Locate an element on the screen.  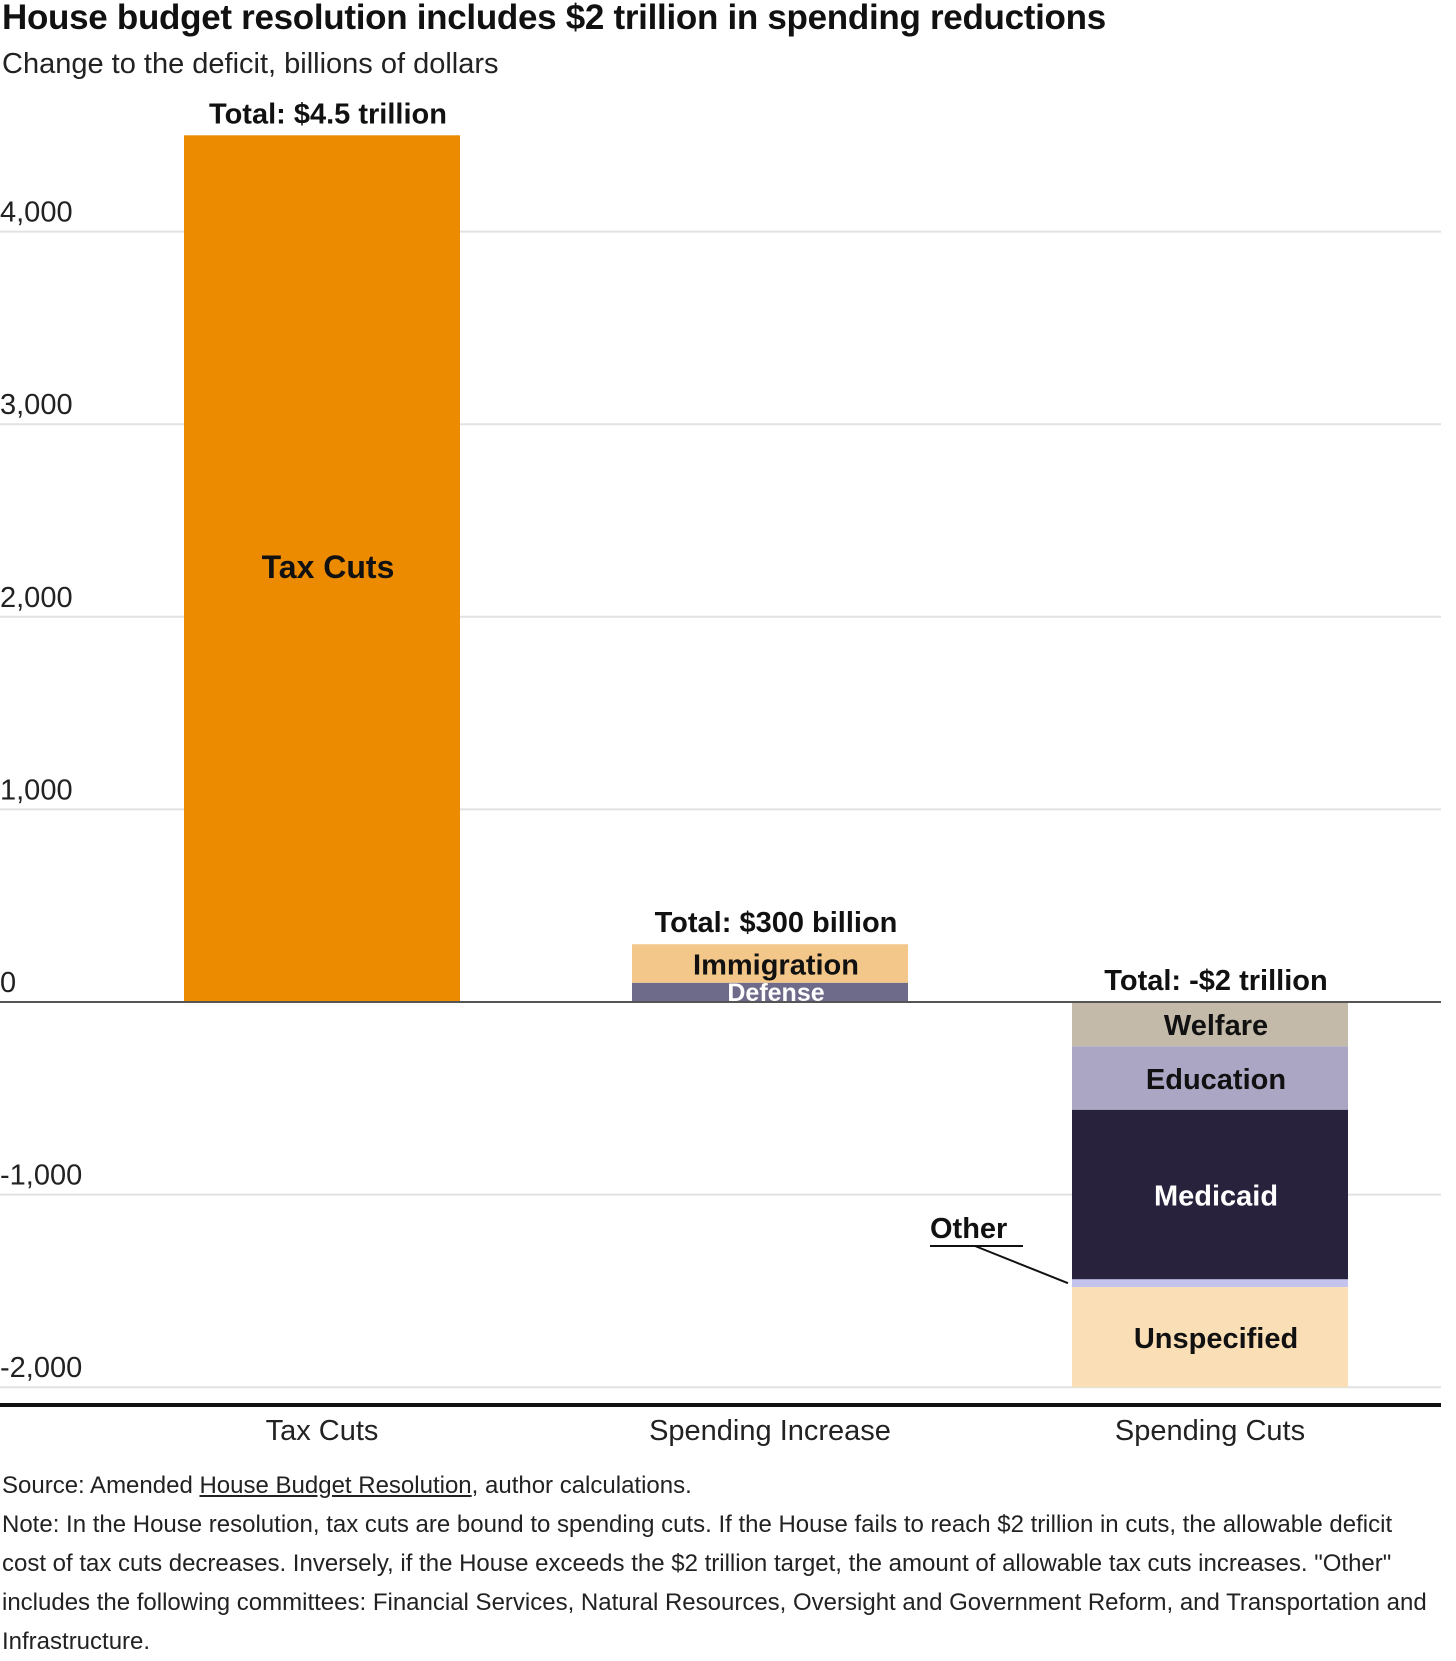
segment-label-immigration: Immigration is located at coordinates (776, 965).